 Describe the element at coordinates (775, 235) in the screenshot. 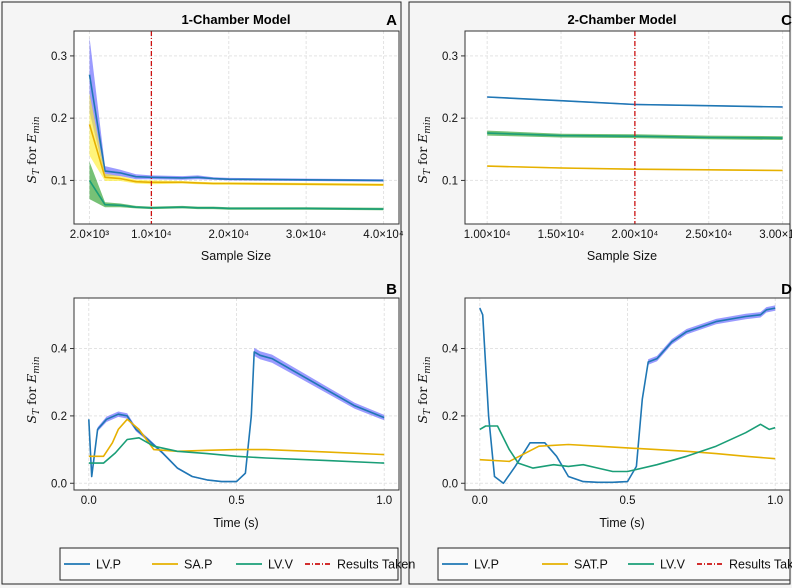

I see `panel-c-xtick-label: 3.00×10⁴` at that location.